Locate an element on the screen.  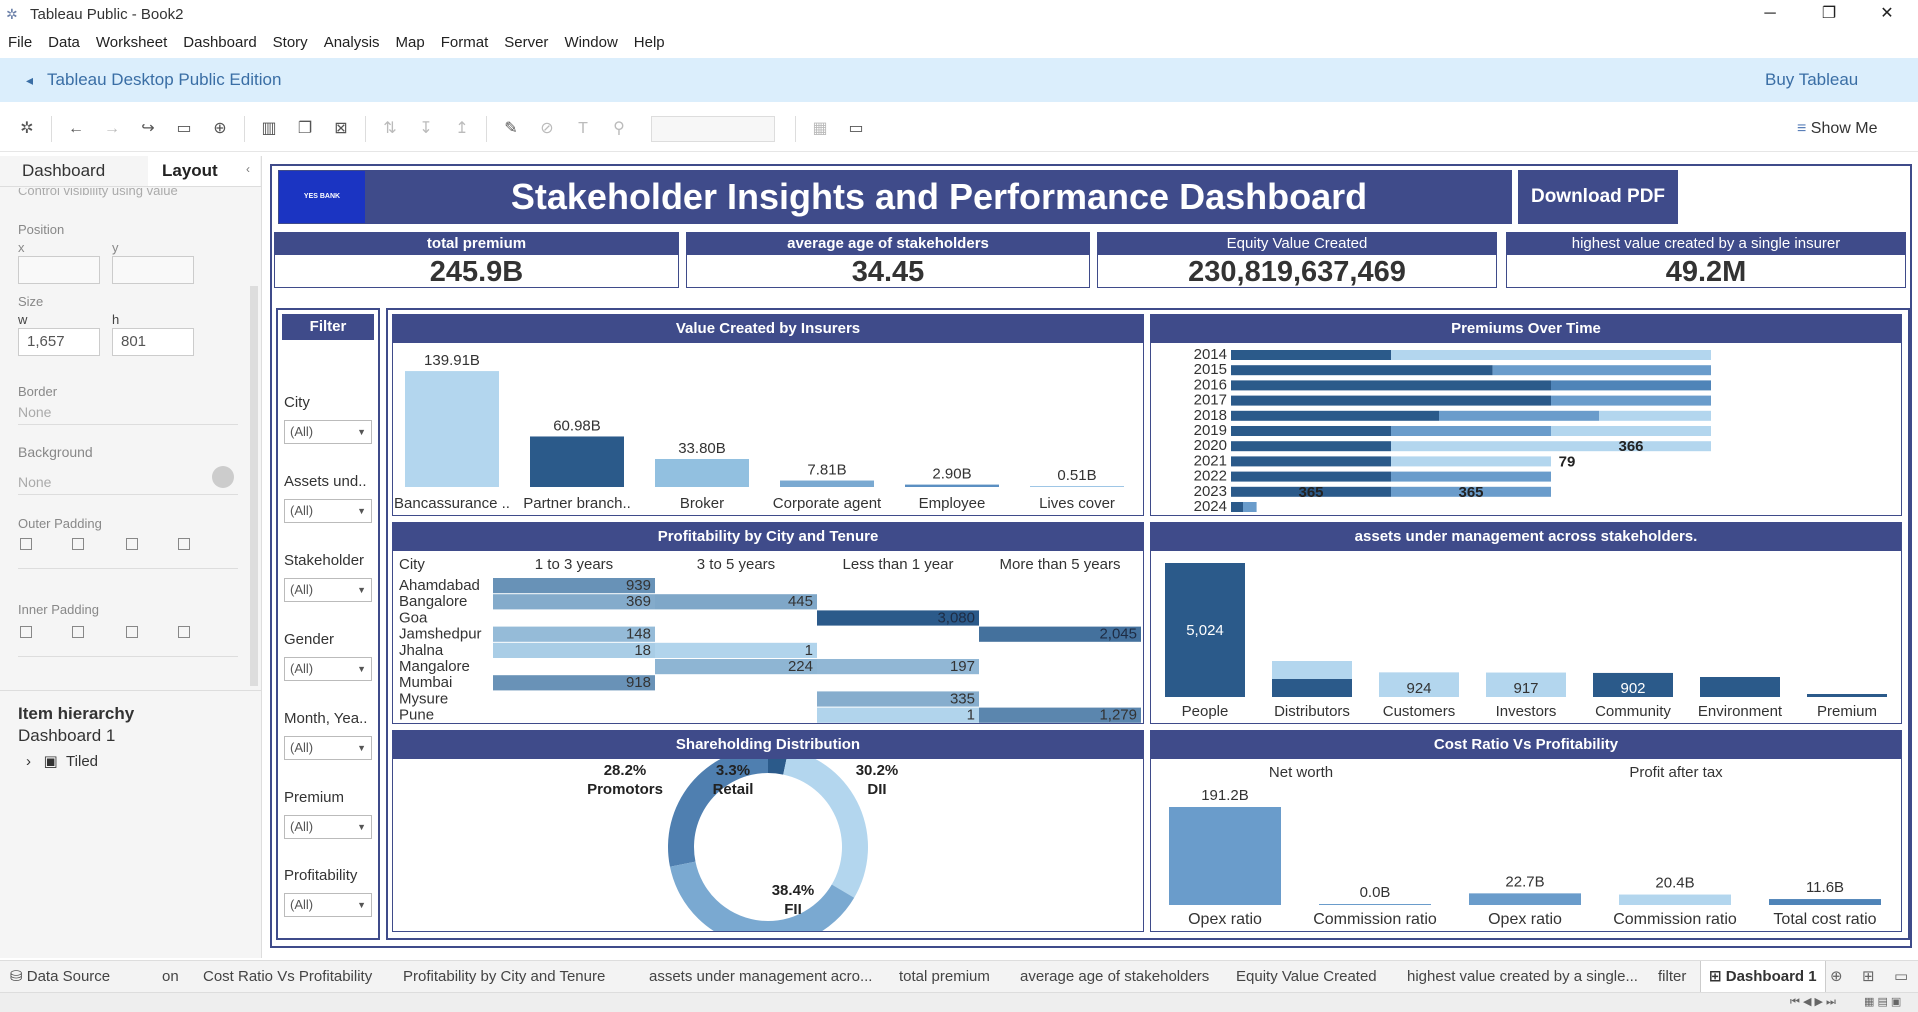
highlight-icon: ✎ is located at coordinates (511, 128).